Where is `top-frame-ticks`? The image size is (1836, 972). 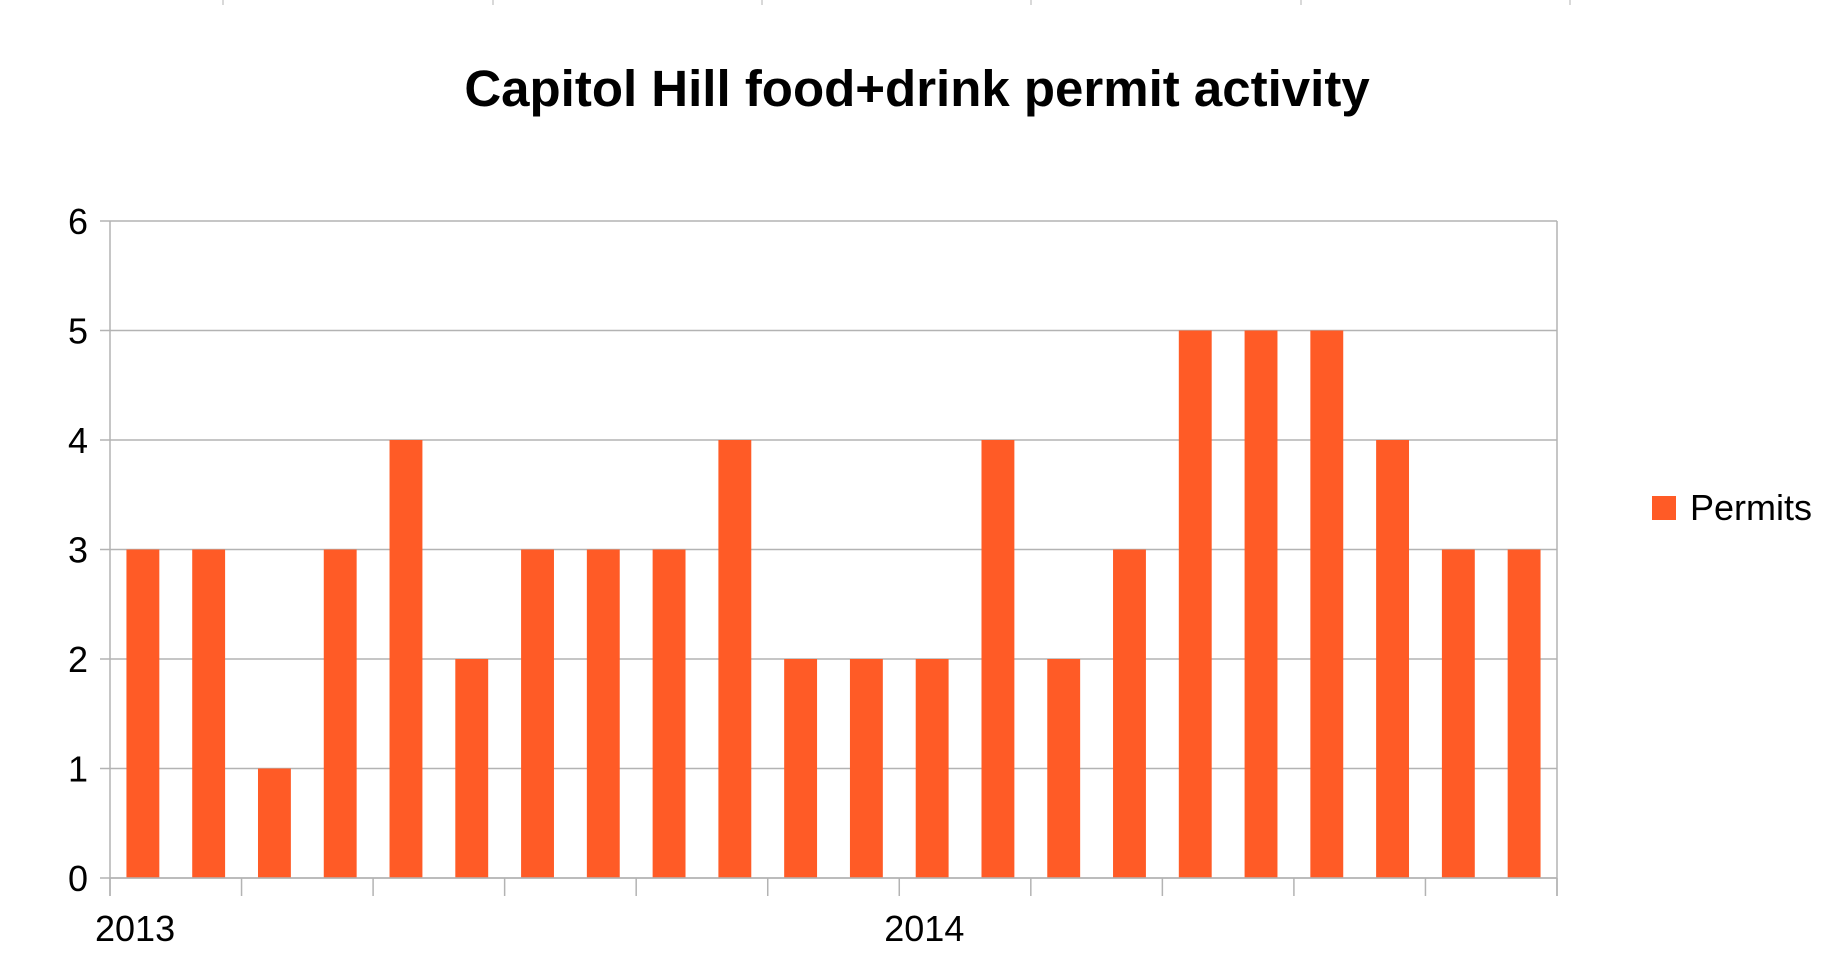
top-frame-ticks is located at coordinates (896, 2).